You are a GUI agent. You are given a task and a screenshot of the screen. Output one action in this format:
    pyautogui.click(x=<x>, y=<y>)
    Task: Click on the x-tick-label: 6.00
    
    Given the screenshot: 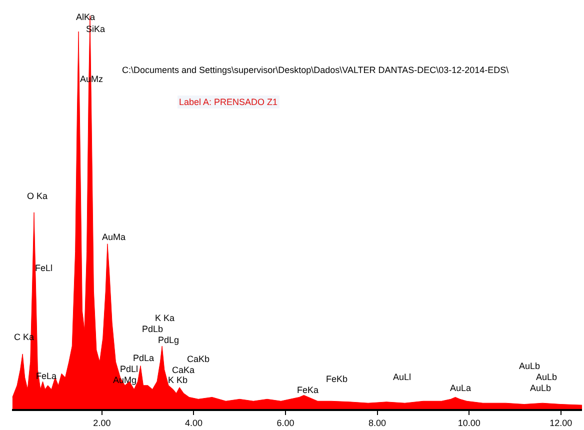 What is the action you would take?
    pyautogui.click(x=285, y=423)
    